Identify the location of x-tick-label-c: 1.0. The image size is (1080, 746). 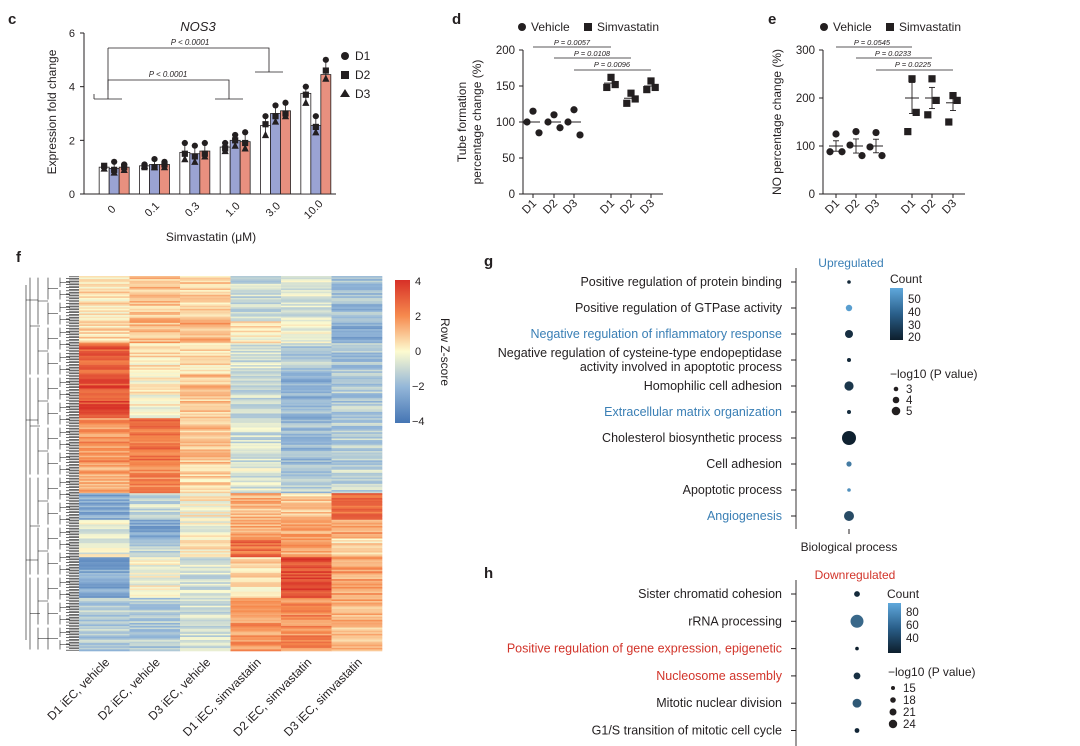
(232, 209).